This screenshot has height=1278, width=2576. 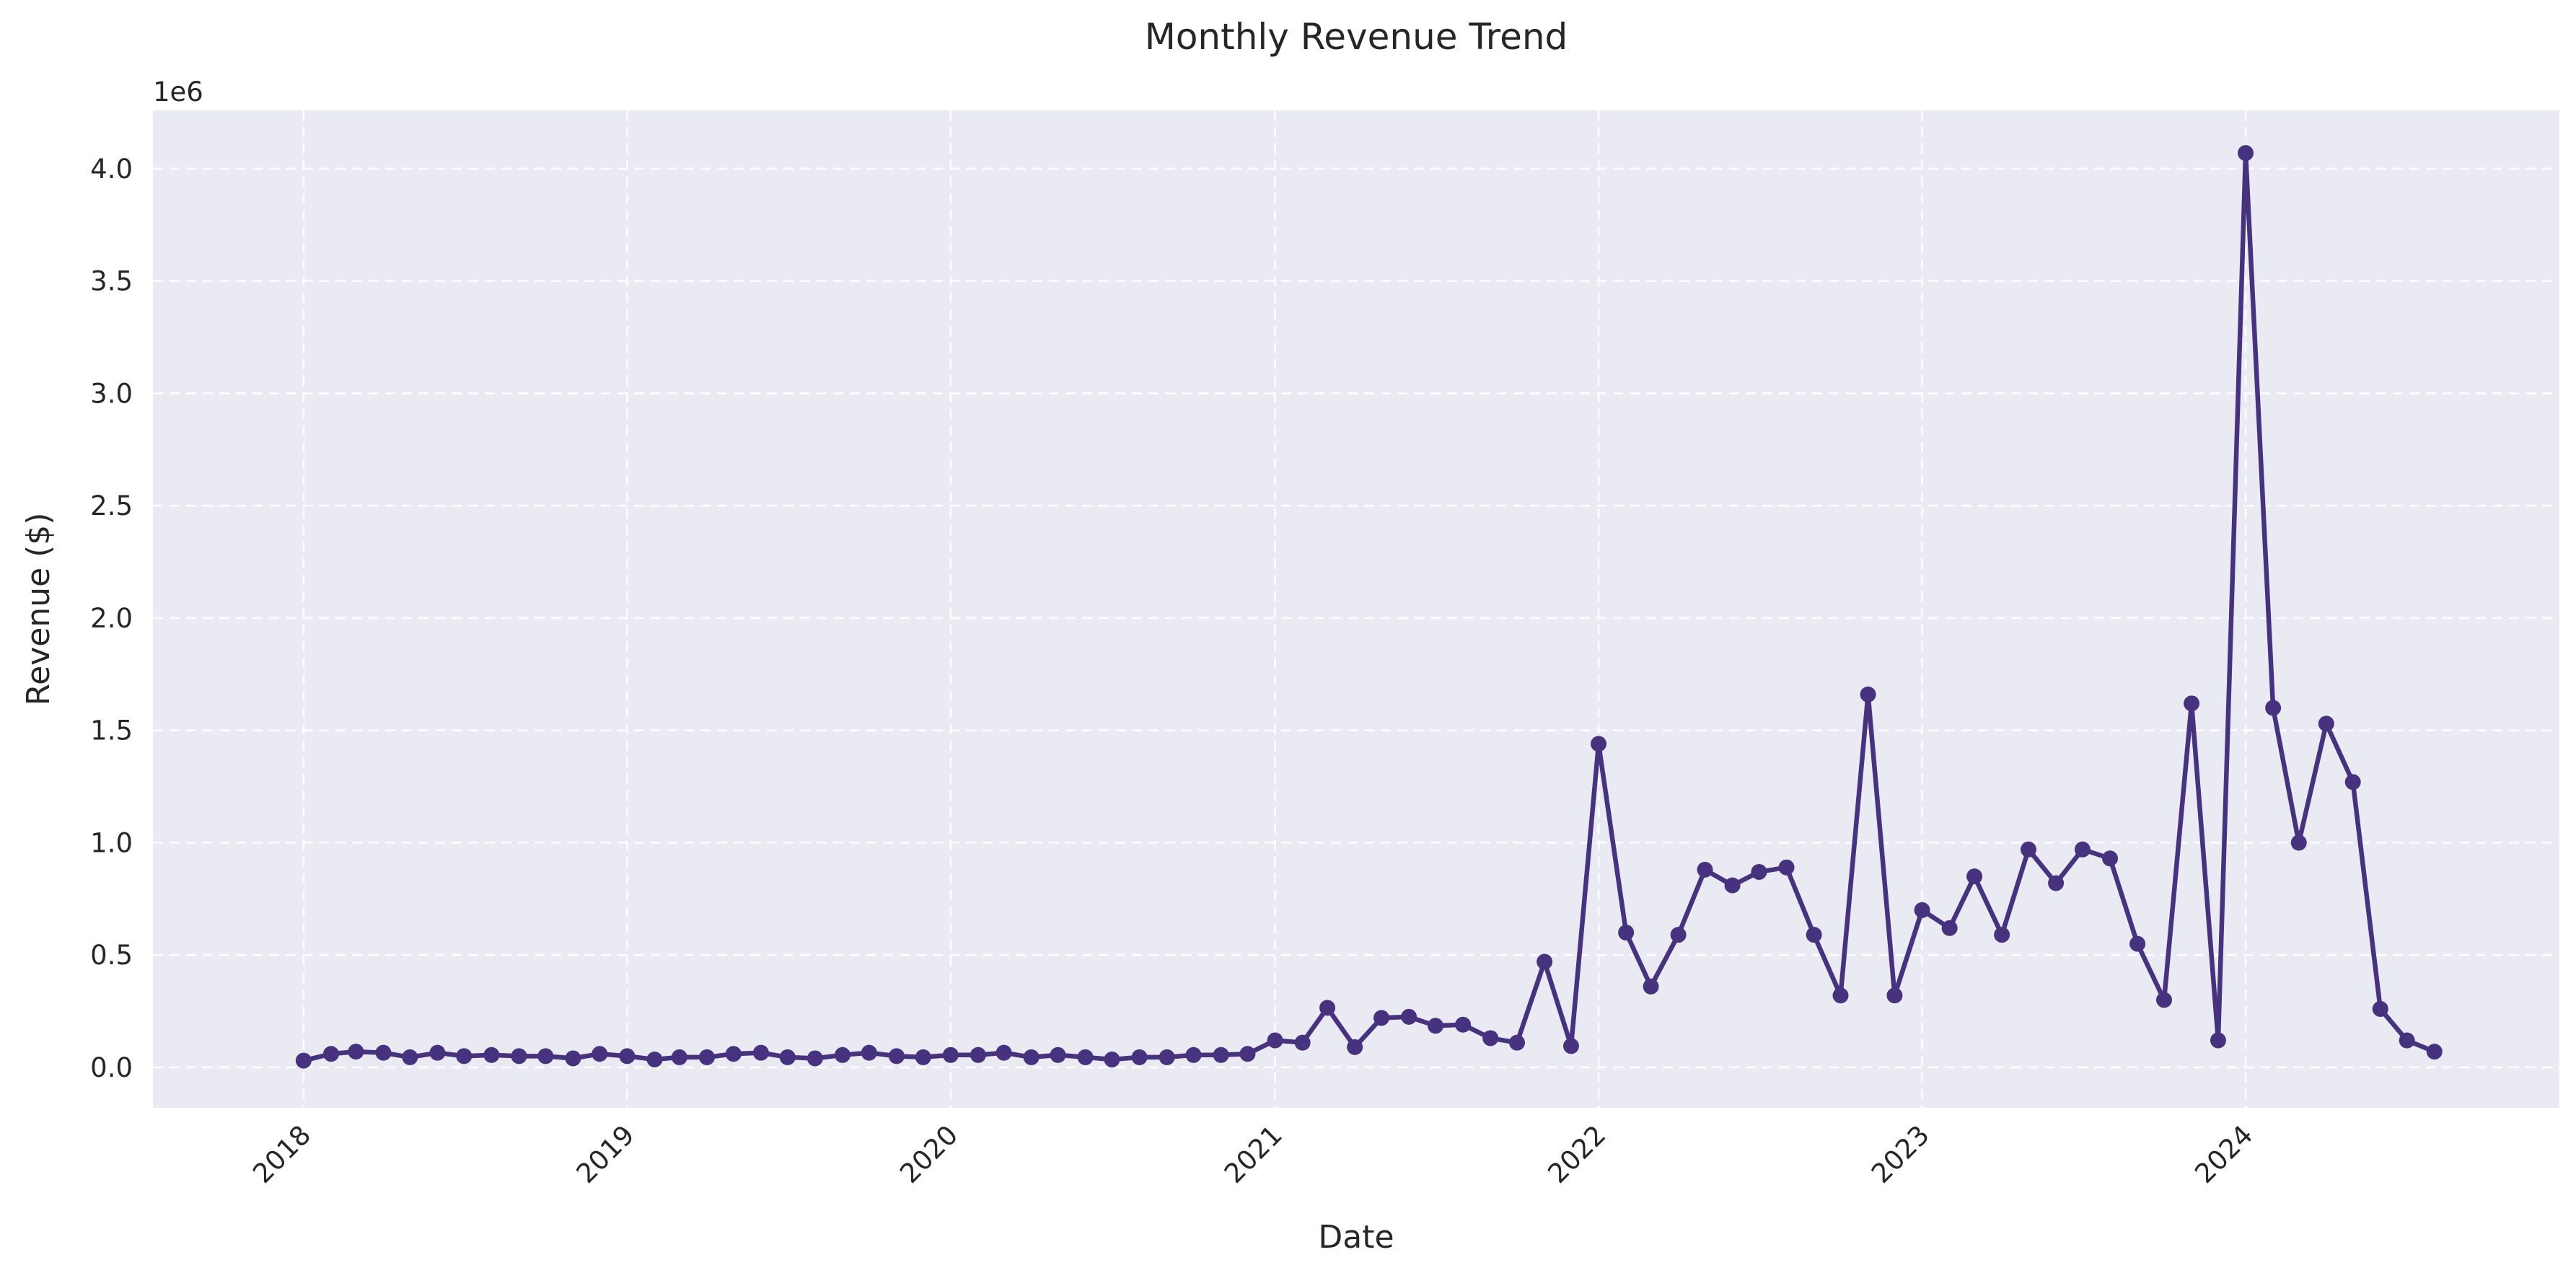 I want to click on x-tick-label: 2022, so click(x=1577, y=1154).